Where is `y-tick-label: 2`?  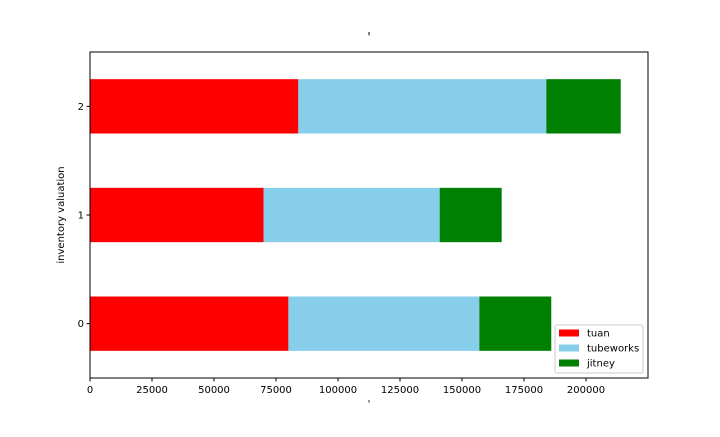
y-tick-label: 2 is located at coordinates (81, 107).